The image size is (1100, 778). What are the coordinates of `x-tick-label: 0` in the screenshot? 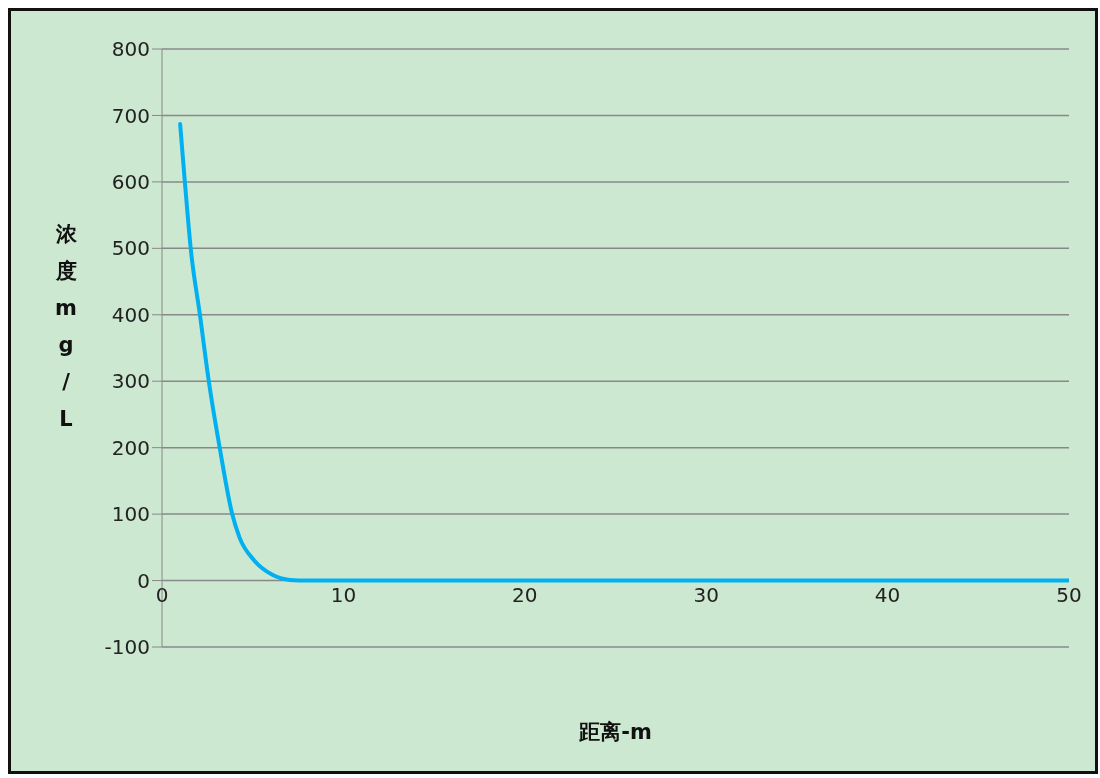 It's located at (162, 595).